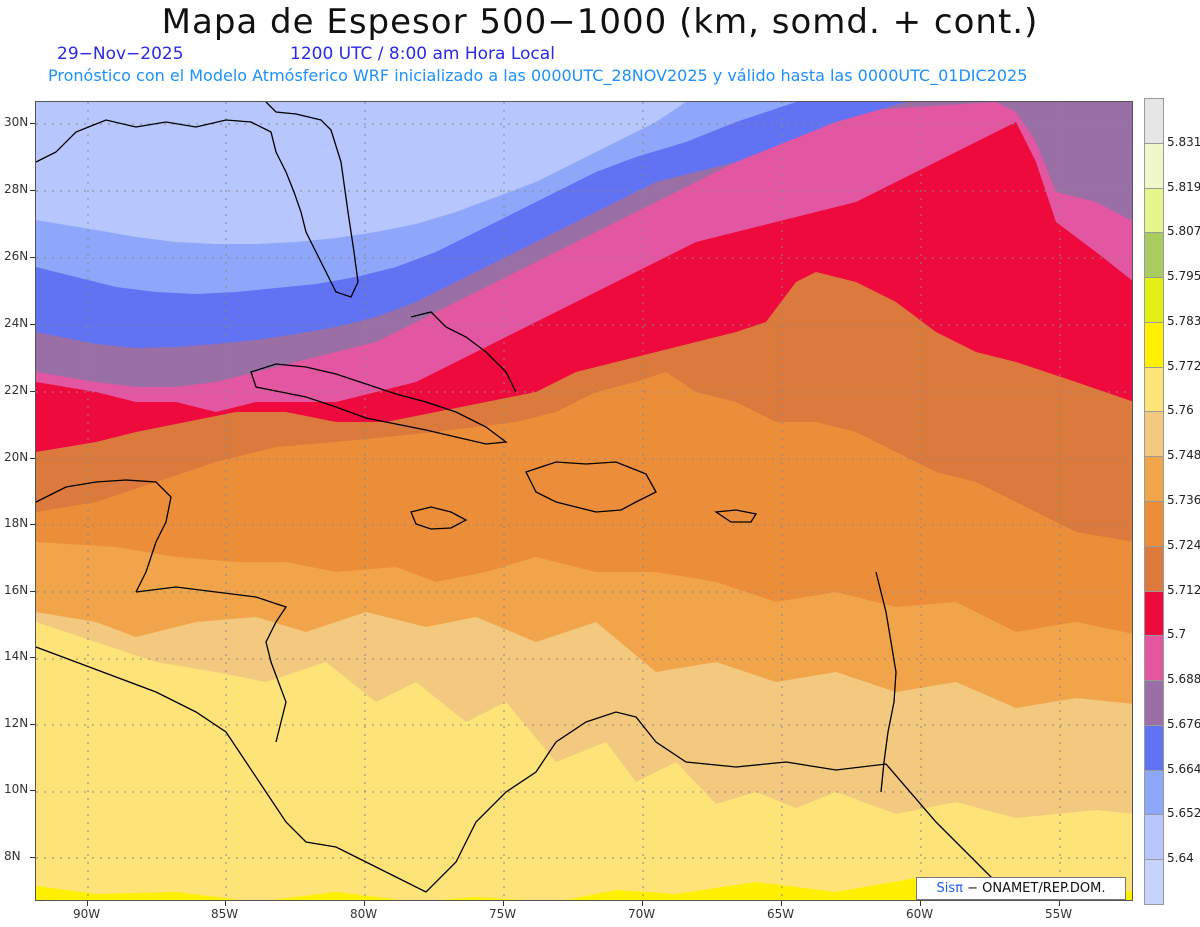 This screenshot has height=927, width=1200. I want to click on colorbar-label: 5.819, so click(1183, 186).